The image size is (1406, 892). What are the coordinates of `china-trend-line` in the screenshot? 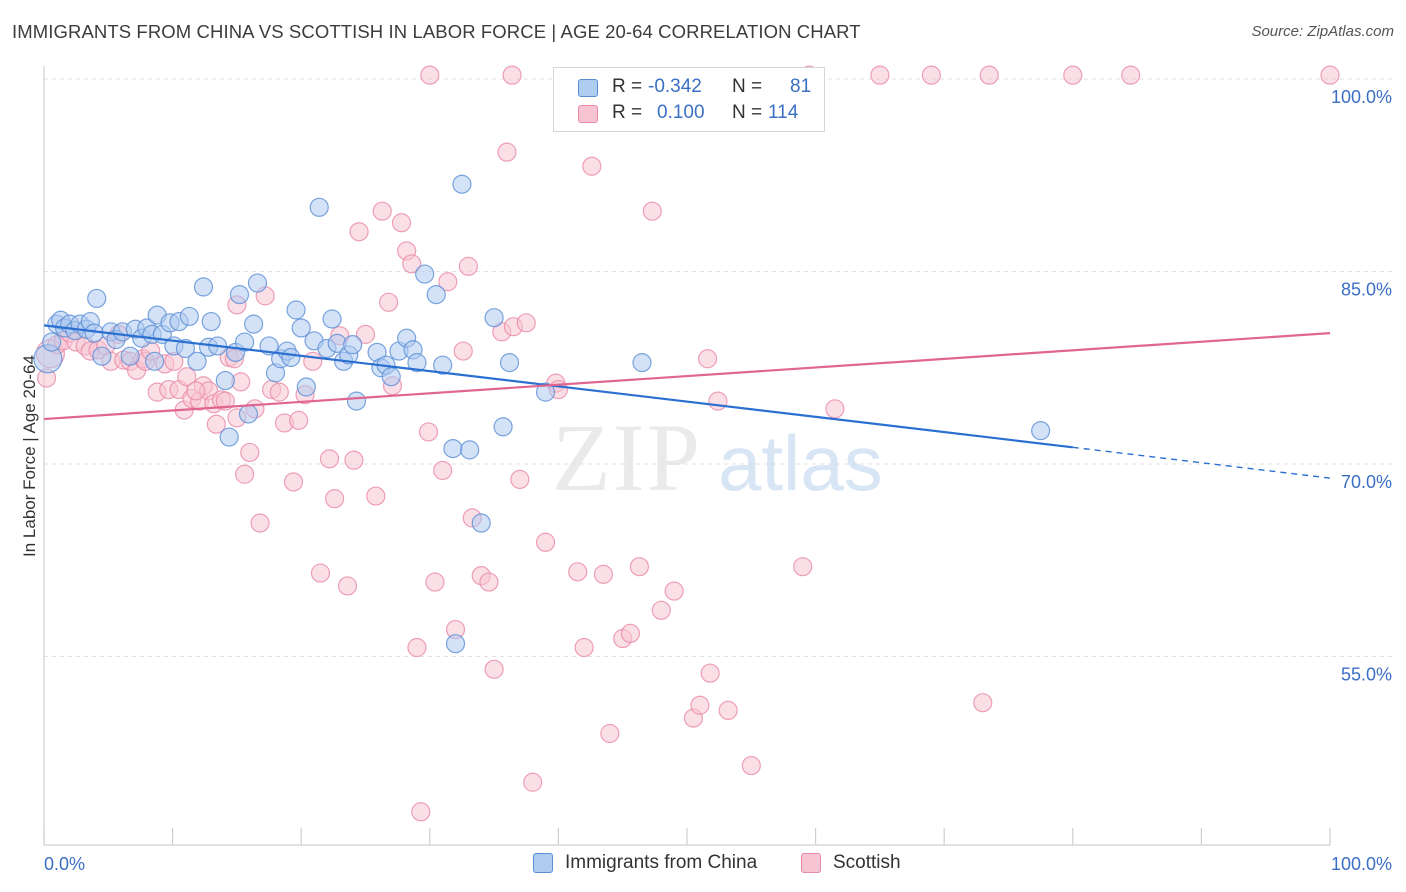 It's located at (558, 386).